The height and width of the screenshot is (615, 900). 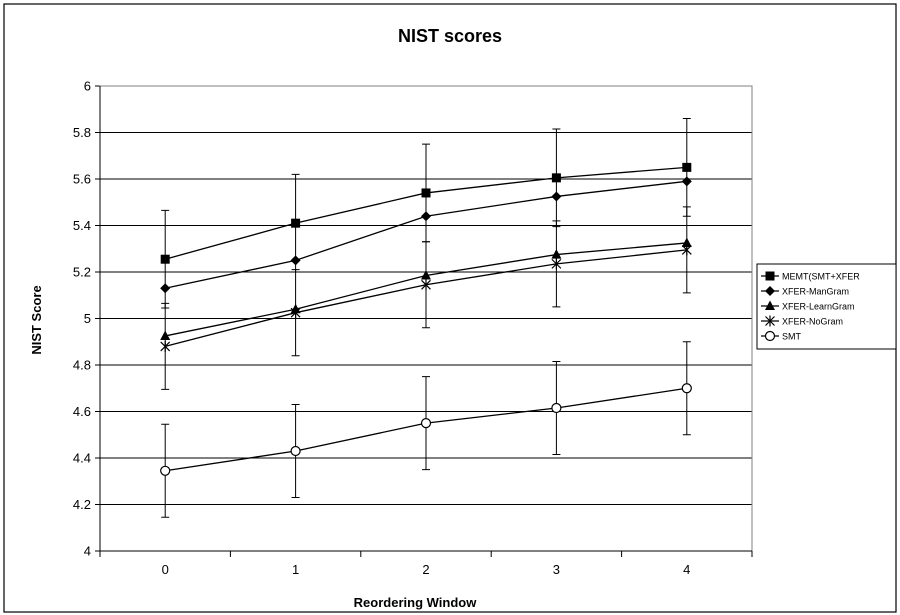 I want to click on y-tick-label: 5.2, so click(x=82, y=272).